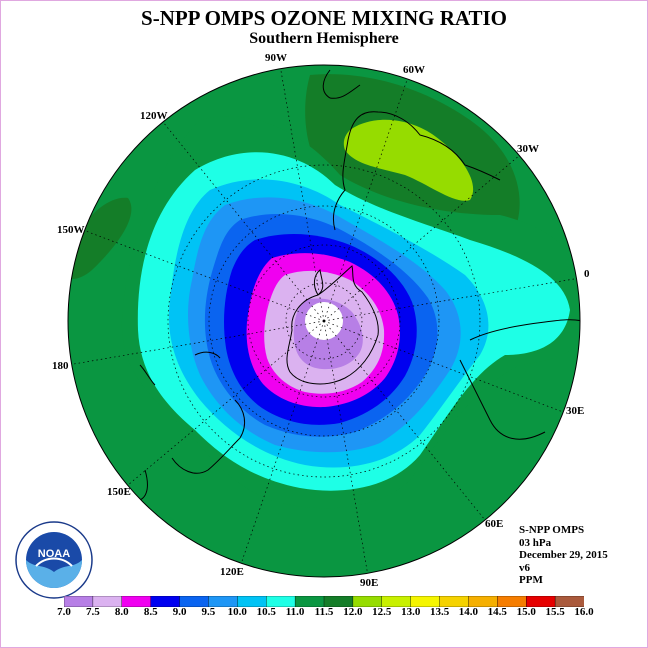 The height and width of the screenshot is (648, 648). Describe the element at coordinates (555, 612) in the screenshot. I see `colorbar-tick-label: 15.5` at that location.